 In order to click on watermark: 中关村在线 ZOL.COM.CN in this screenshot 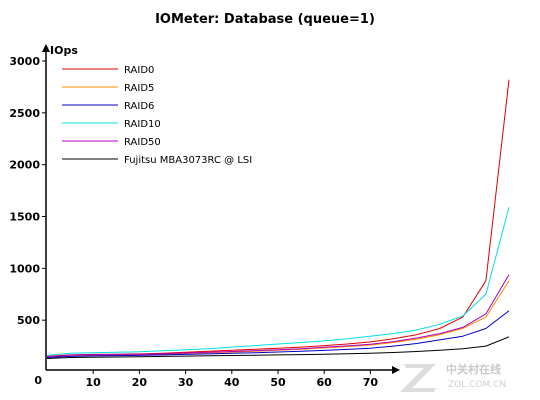, I will do `click(453, 377)`.